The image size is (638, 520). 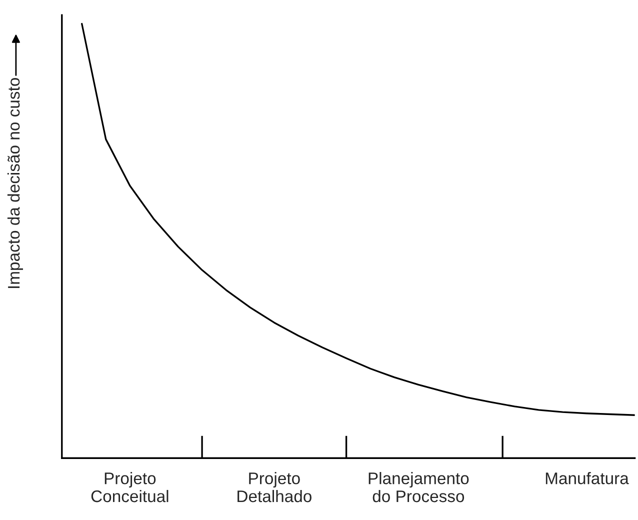 What do you see at coordinates (129, 487) in the screenshot?
I see `x-tick-label: Projeto Conceitual` at bounding box center [129, 487].